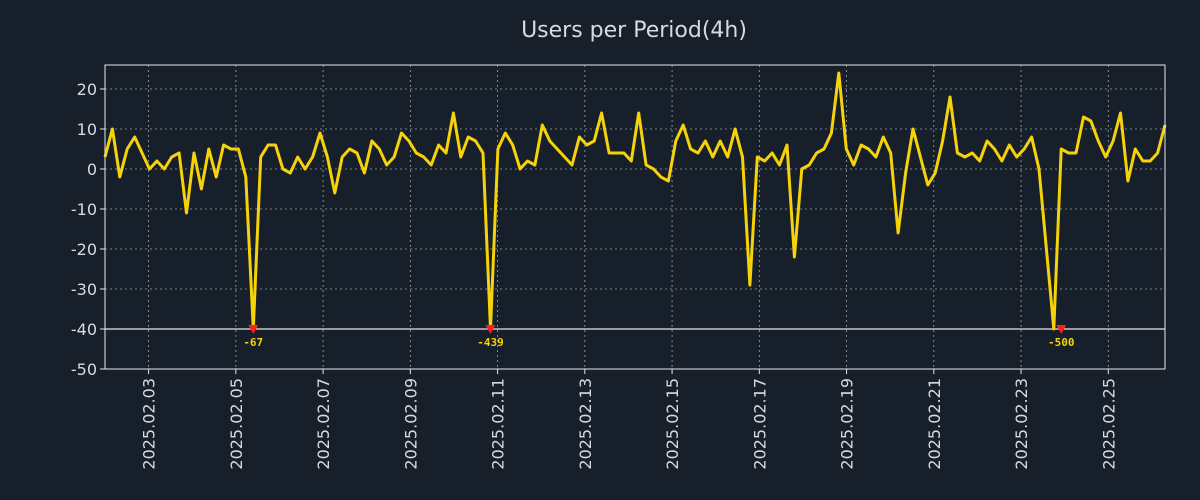  What do you see at coordinates (490, 342) in the screenshot?
I see `anomaly-label: -439` at bounding box center [490, 342].